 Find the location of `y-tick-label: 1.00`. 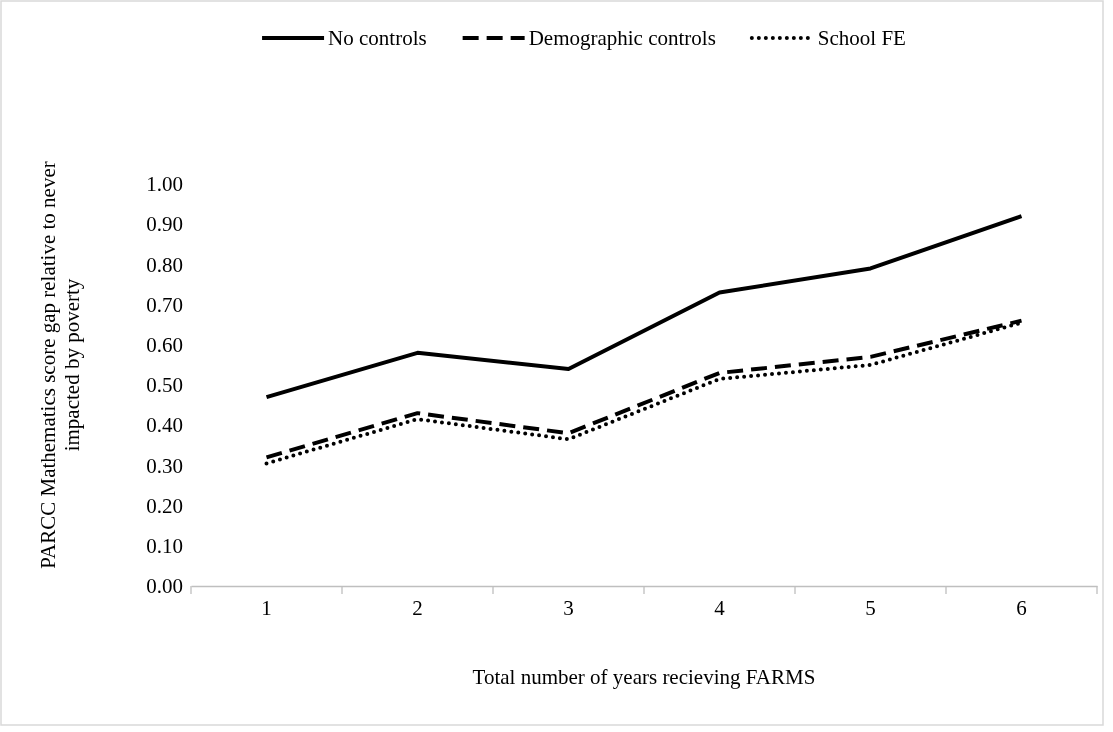

y-tick-label: 1.00 is located at coordinates (164, 184).